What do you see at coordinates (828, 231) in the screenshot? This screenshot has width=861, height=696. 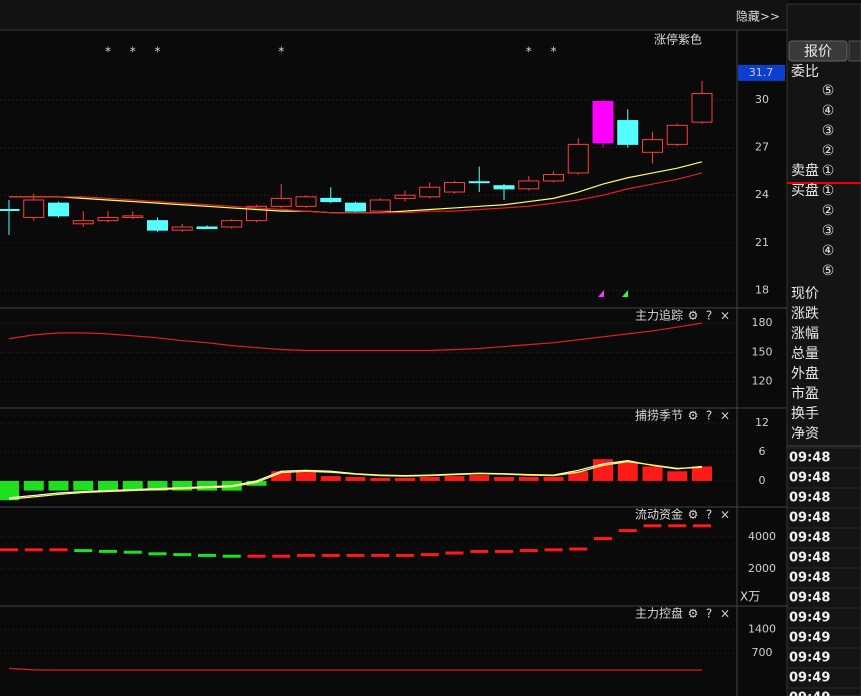 I see `buy-level: ③` at bounding box center [828, 231].